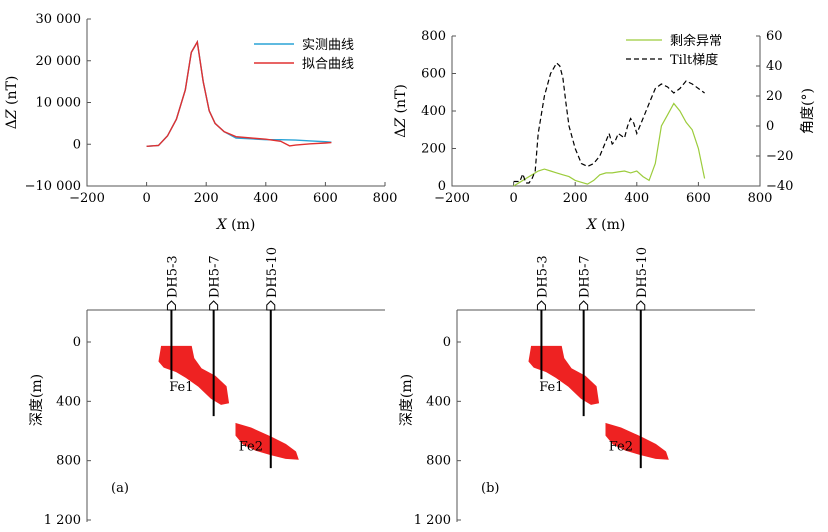  I want to click on legend-label: Tilt梯度, so click(694, 60).